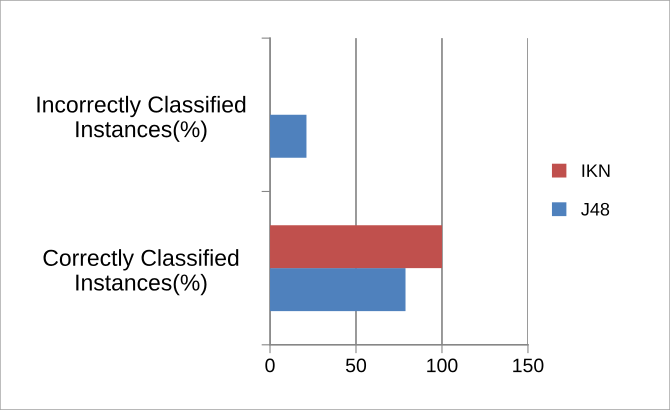 The image size is (670, 410). What do you see at coordinates (442, 365) in the screenshot?
I see `x-tick-label: 100` at bounding box center [442, 365].